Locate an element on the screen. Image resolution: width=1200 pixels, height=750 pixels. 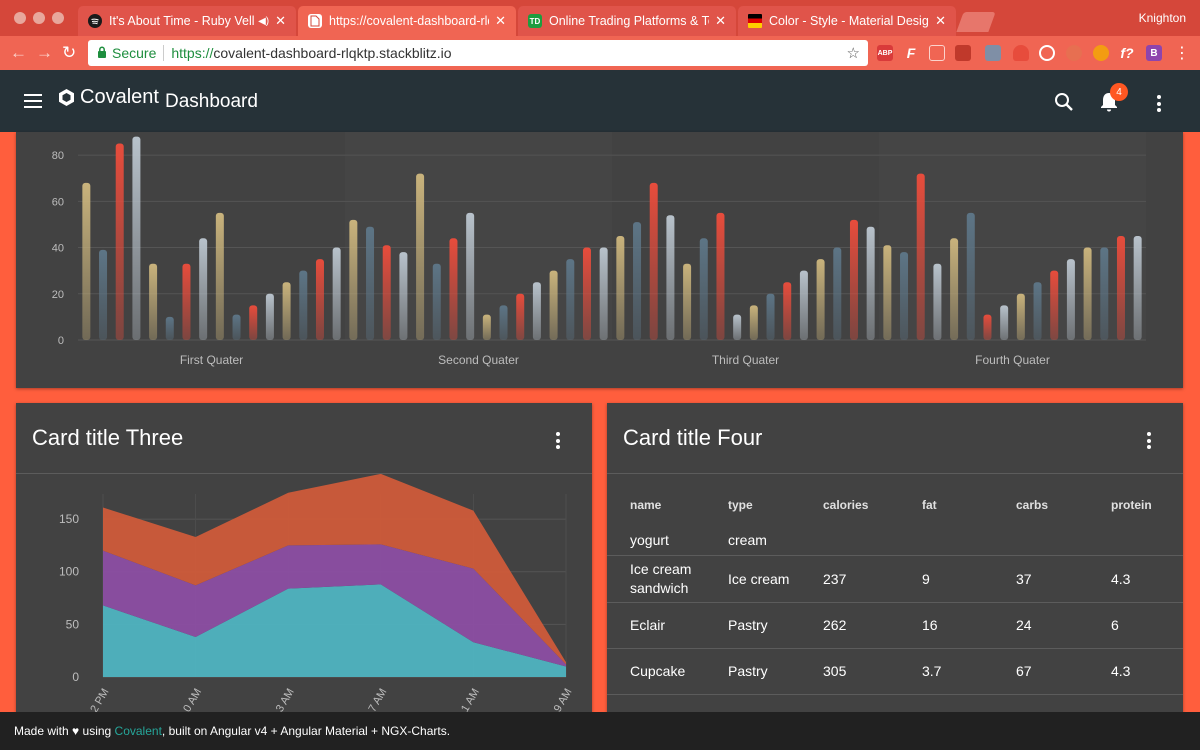
bootstrap-extension-icon: B is located at coordinates (1154, 53).